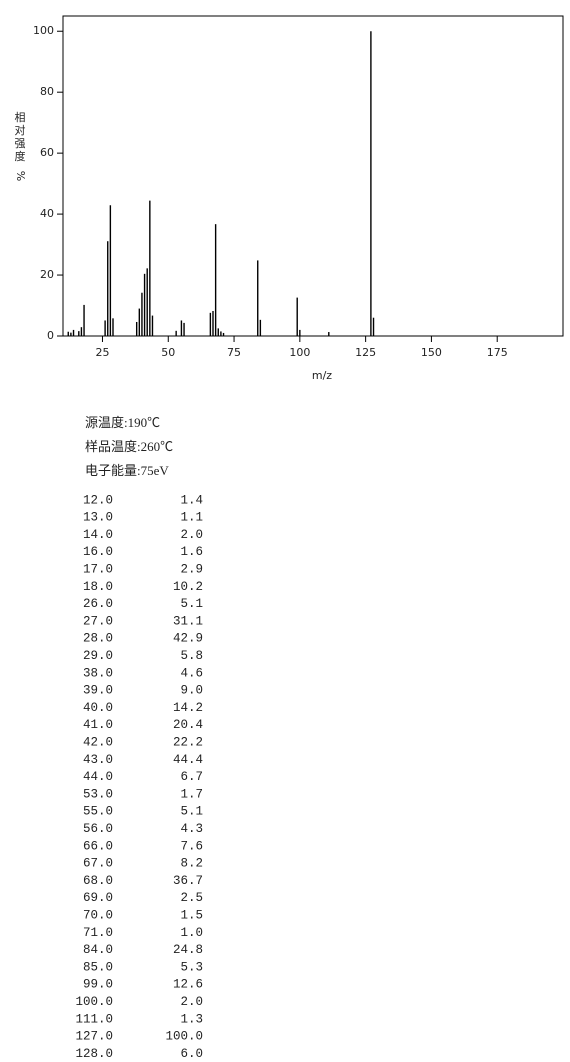 This screenshot has width=570, height=1062. I want to click on y-tick-label: 40, so click(47, 213).